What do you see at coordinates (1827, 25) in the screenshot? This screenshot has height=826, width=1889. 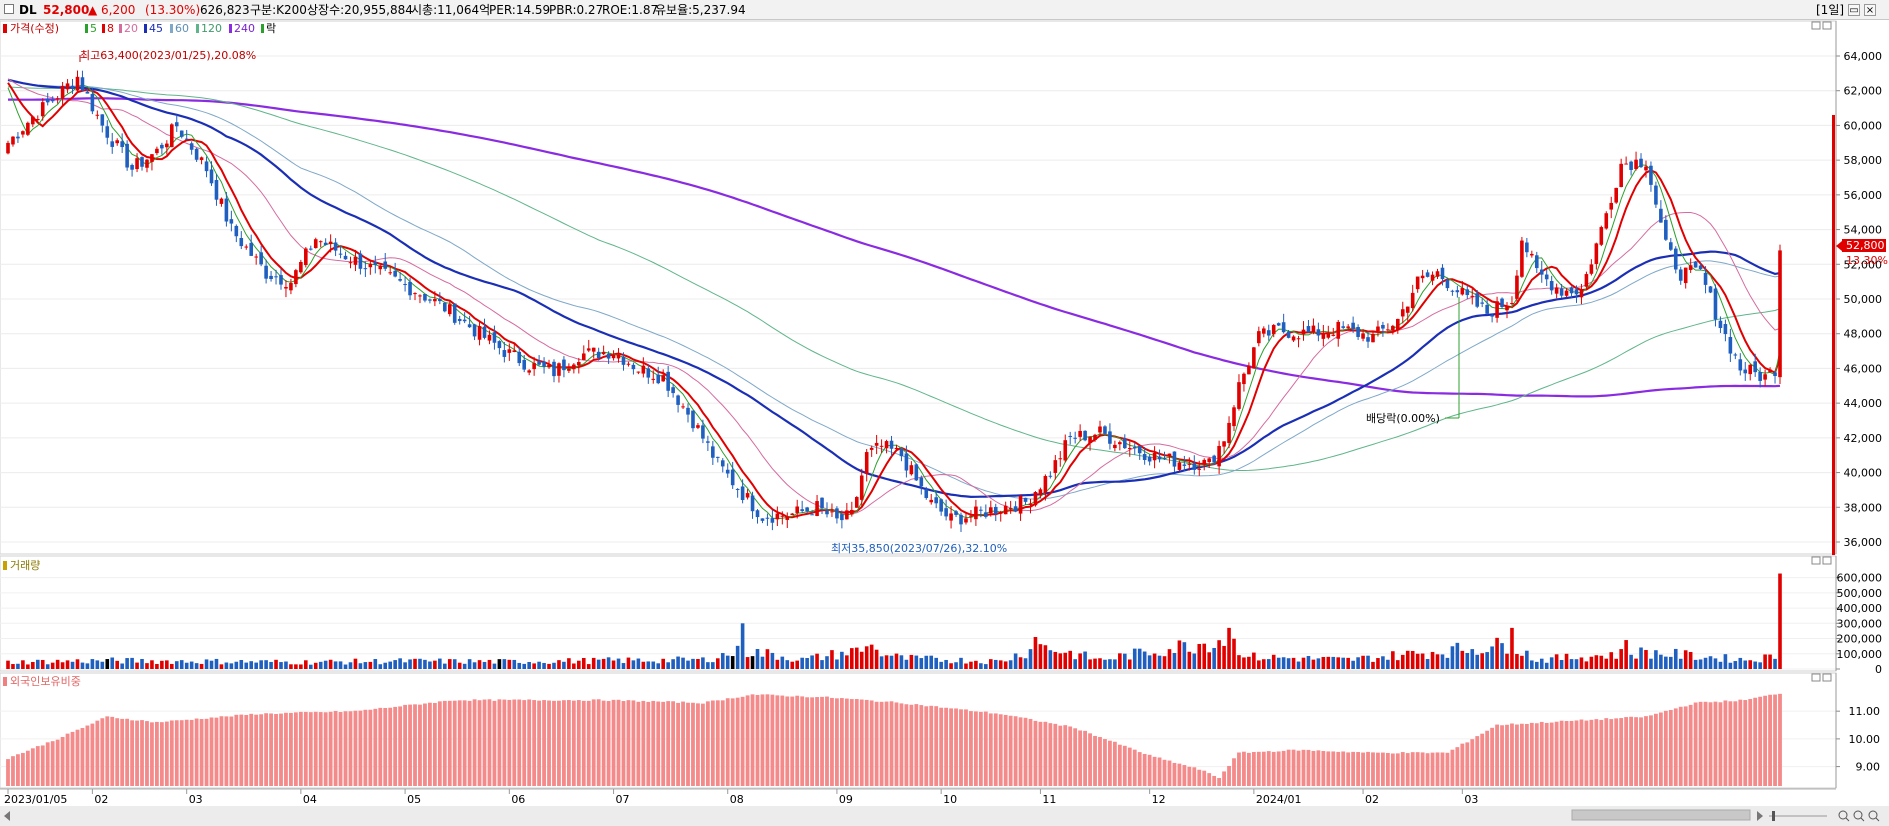 I see `price-panel-close` at bounding box center [1827, 25].